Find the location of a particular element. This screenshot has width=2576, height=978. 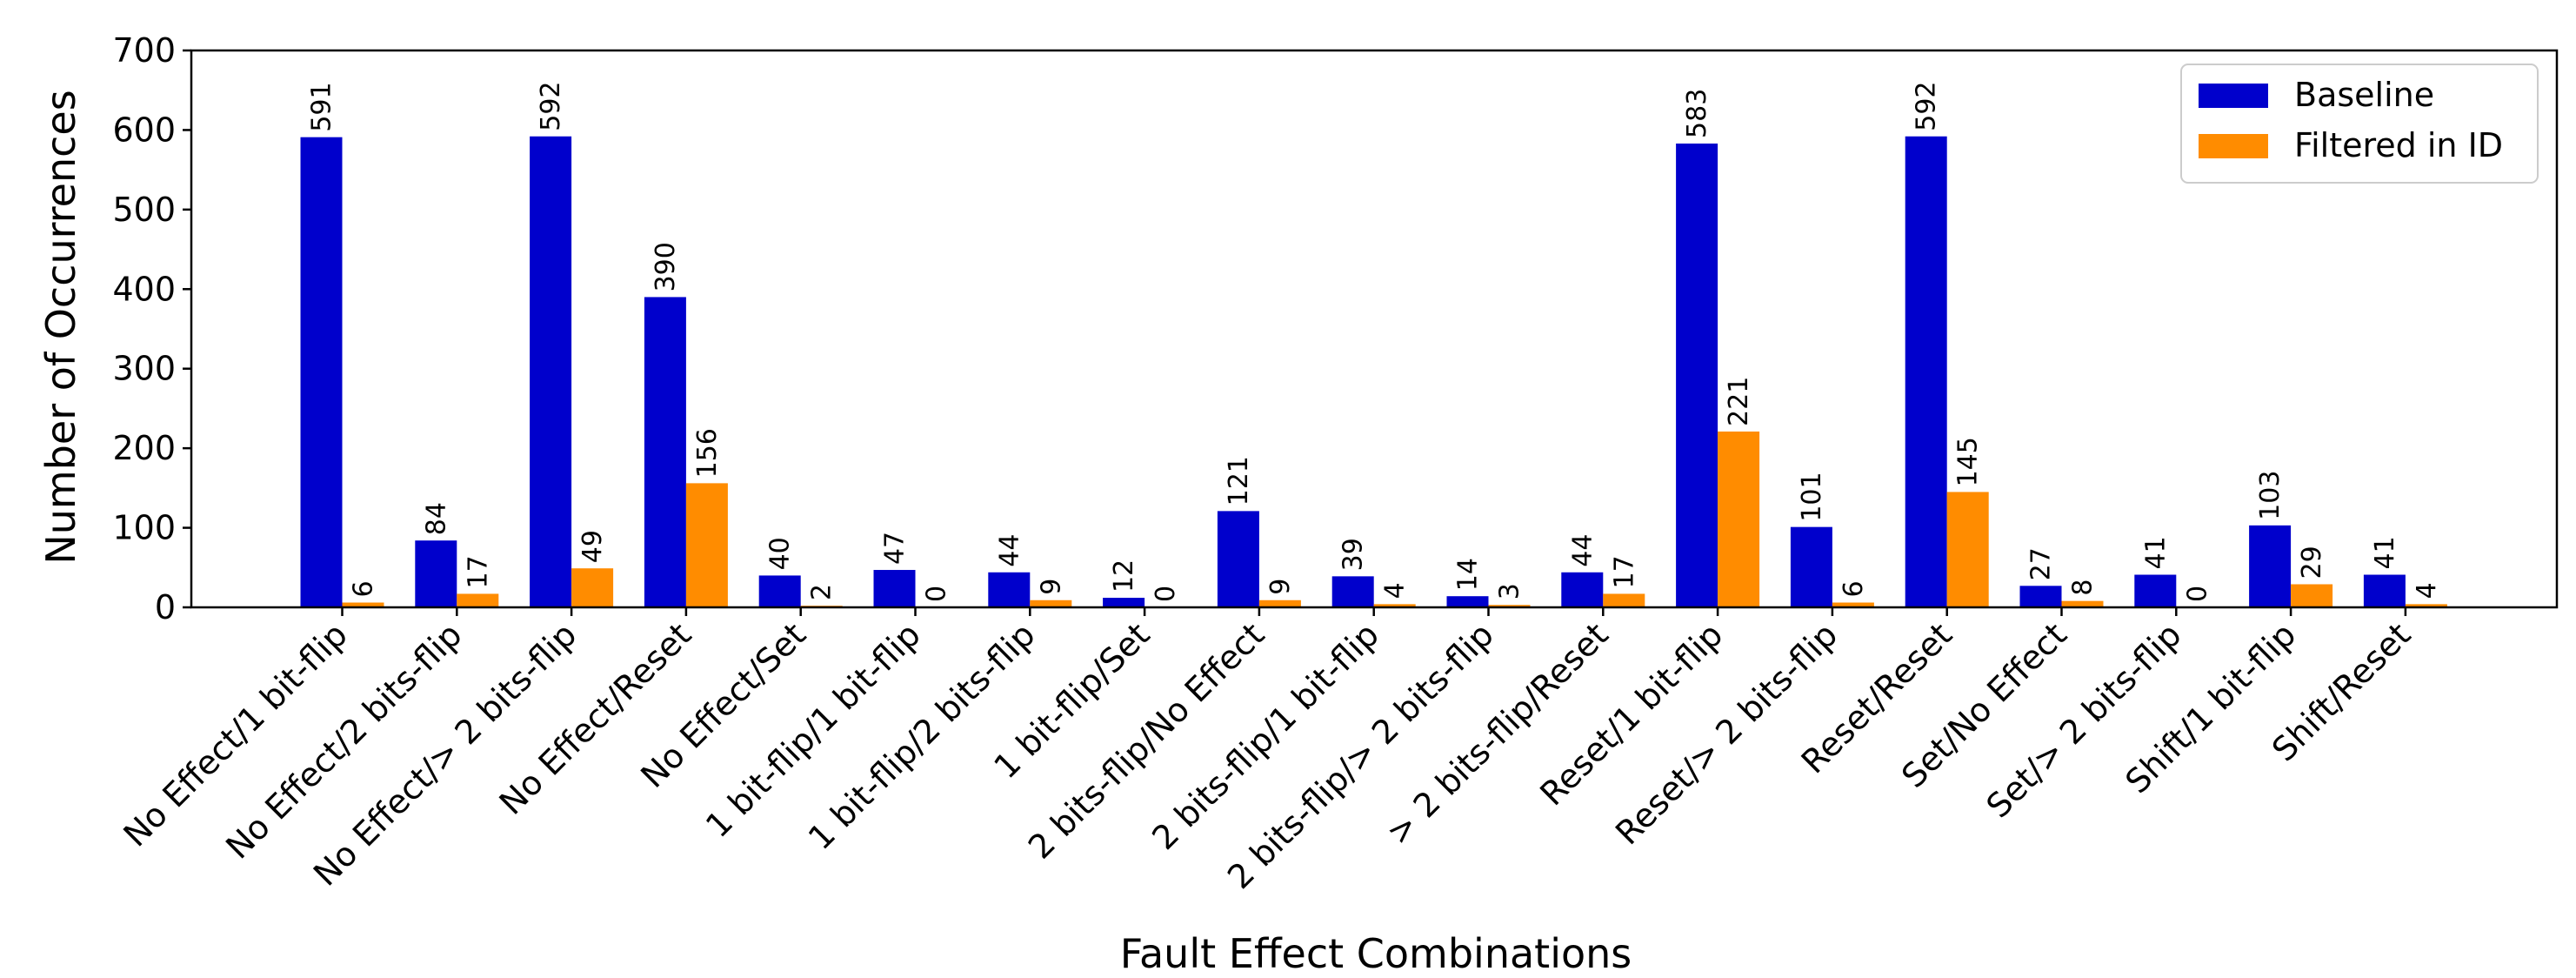

x-tick-label: 1 bit-flip/2 bits-flip is located at coordinates (922, 736).